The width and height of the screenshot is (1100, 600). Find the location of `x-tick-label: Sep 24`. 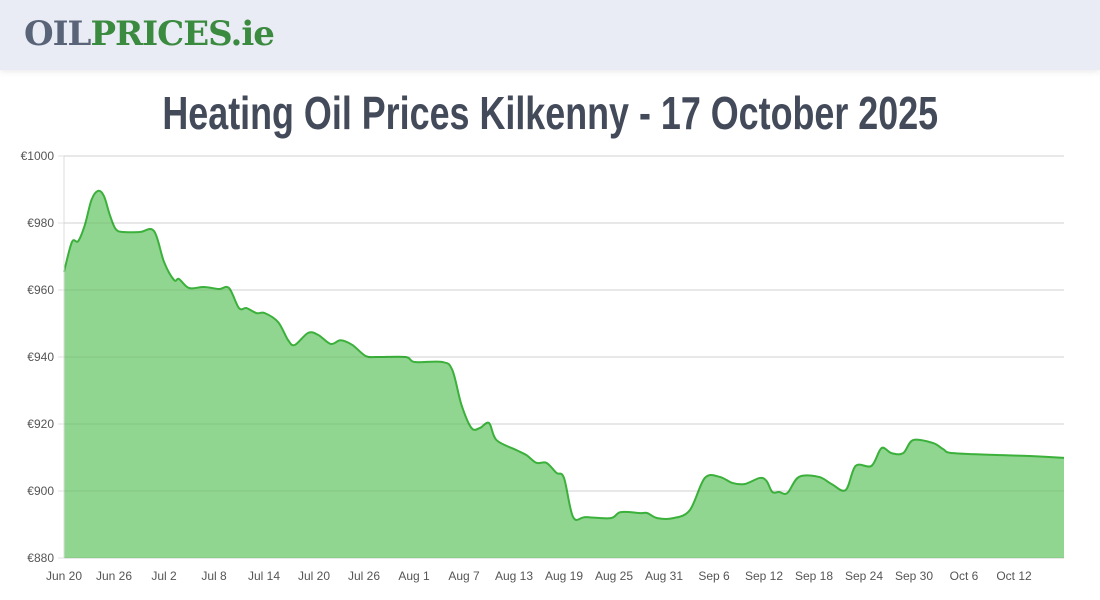

x-tick-label: Sep 24 is located at coordinates (864, 576).